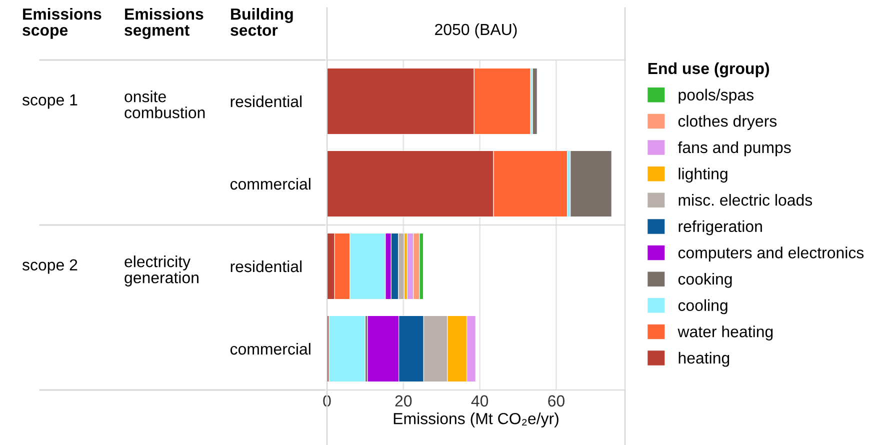 The width and height of the screenshot is (876, 445). What do you see at coordinates (164, 24) in the screenshot?
I see `text: Emissions segment` at bounding box center [164, 24].